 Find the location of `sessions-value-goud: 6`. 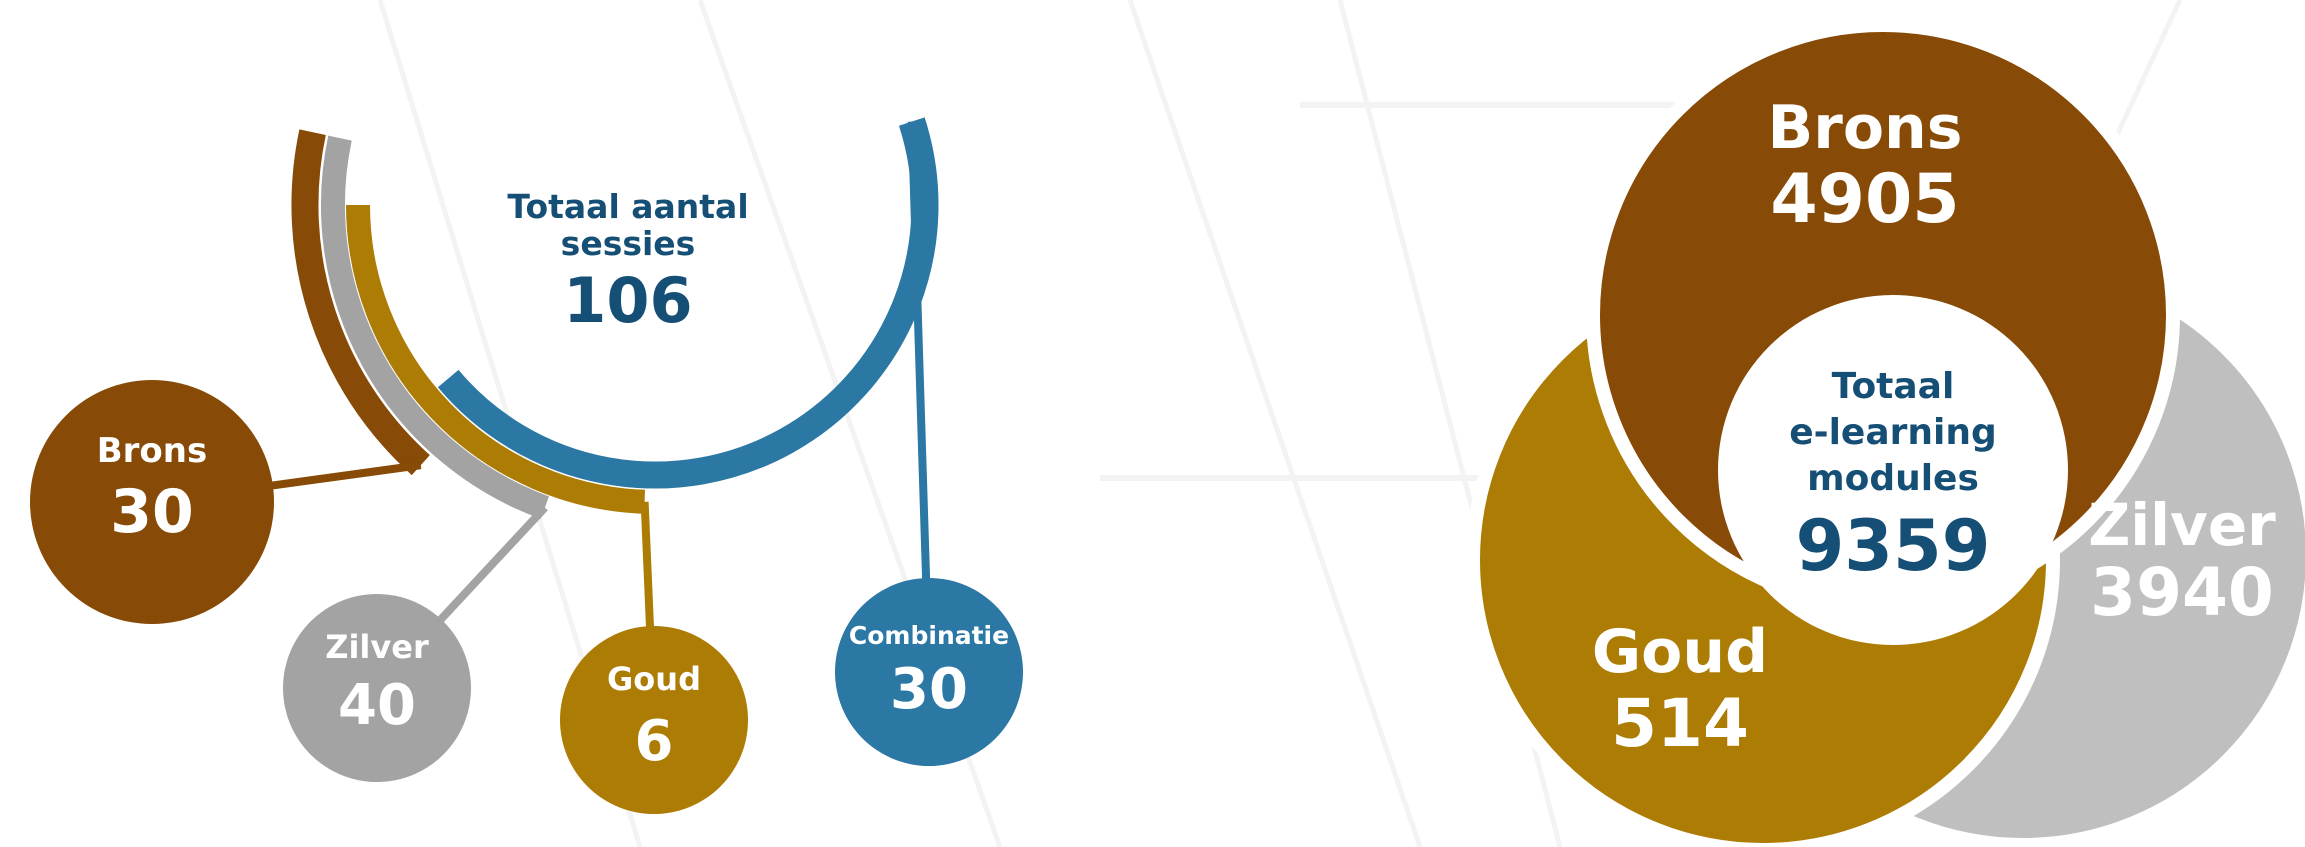

sessions-value-goud: 6 is located at coordinates (654, 741).